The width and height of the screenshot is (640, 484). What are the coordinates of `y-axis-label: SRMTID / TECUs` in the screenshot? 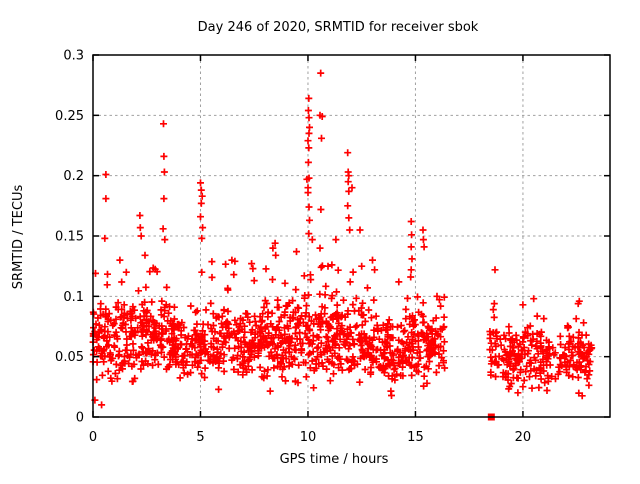 It's located at (18, 237).